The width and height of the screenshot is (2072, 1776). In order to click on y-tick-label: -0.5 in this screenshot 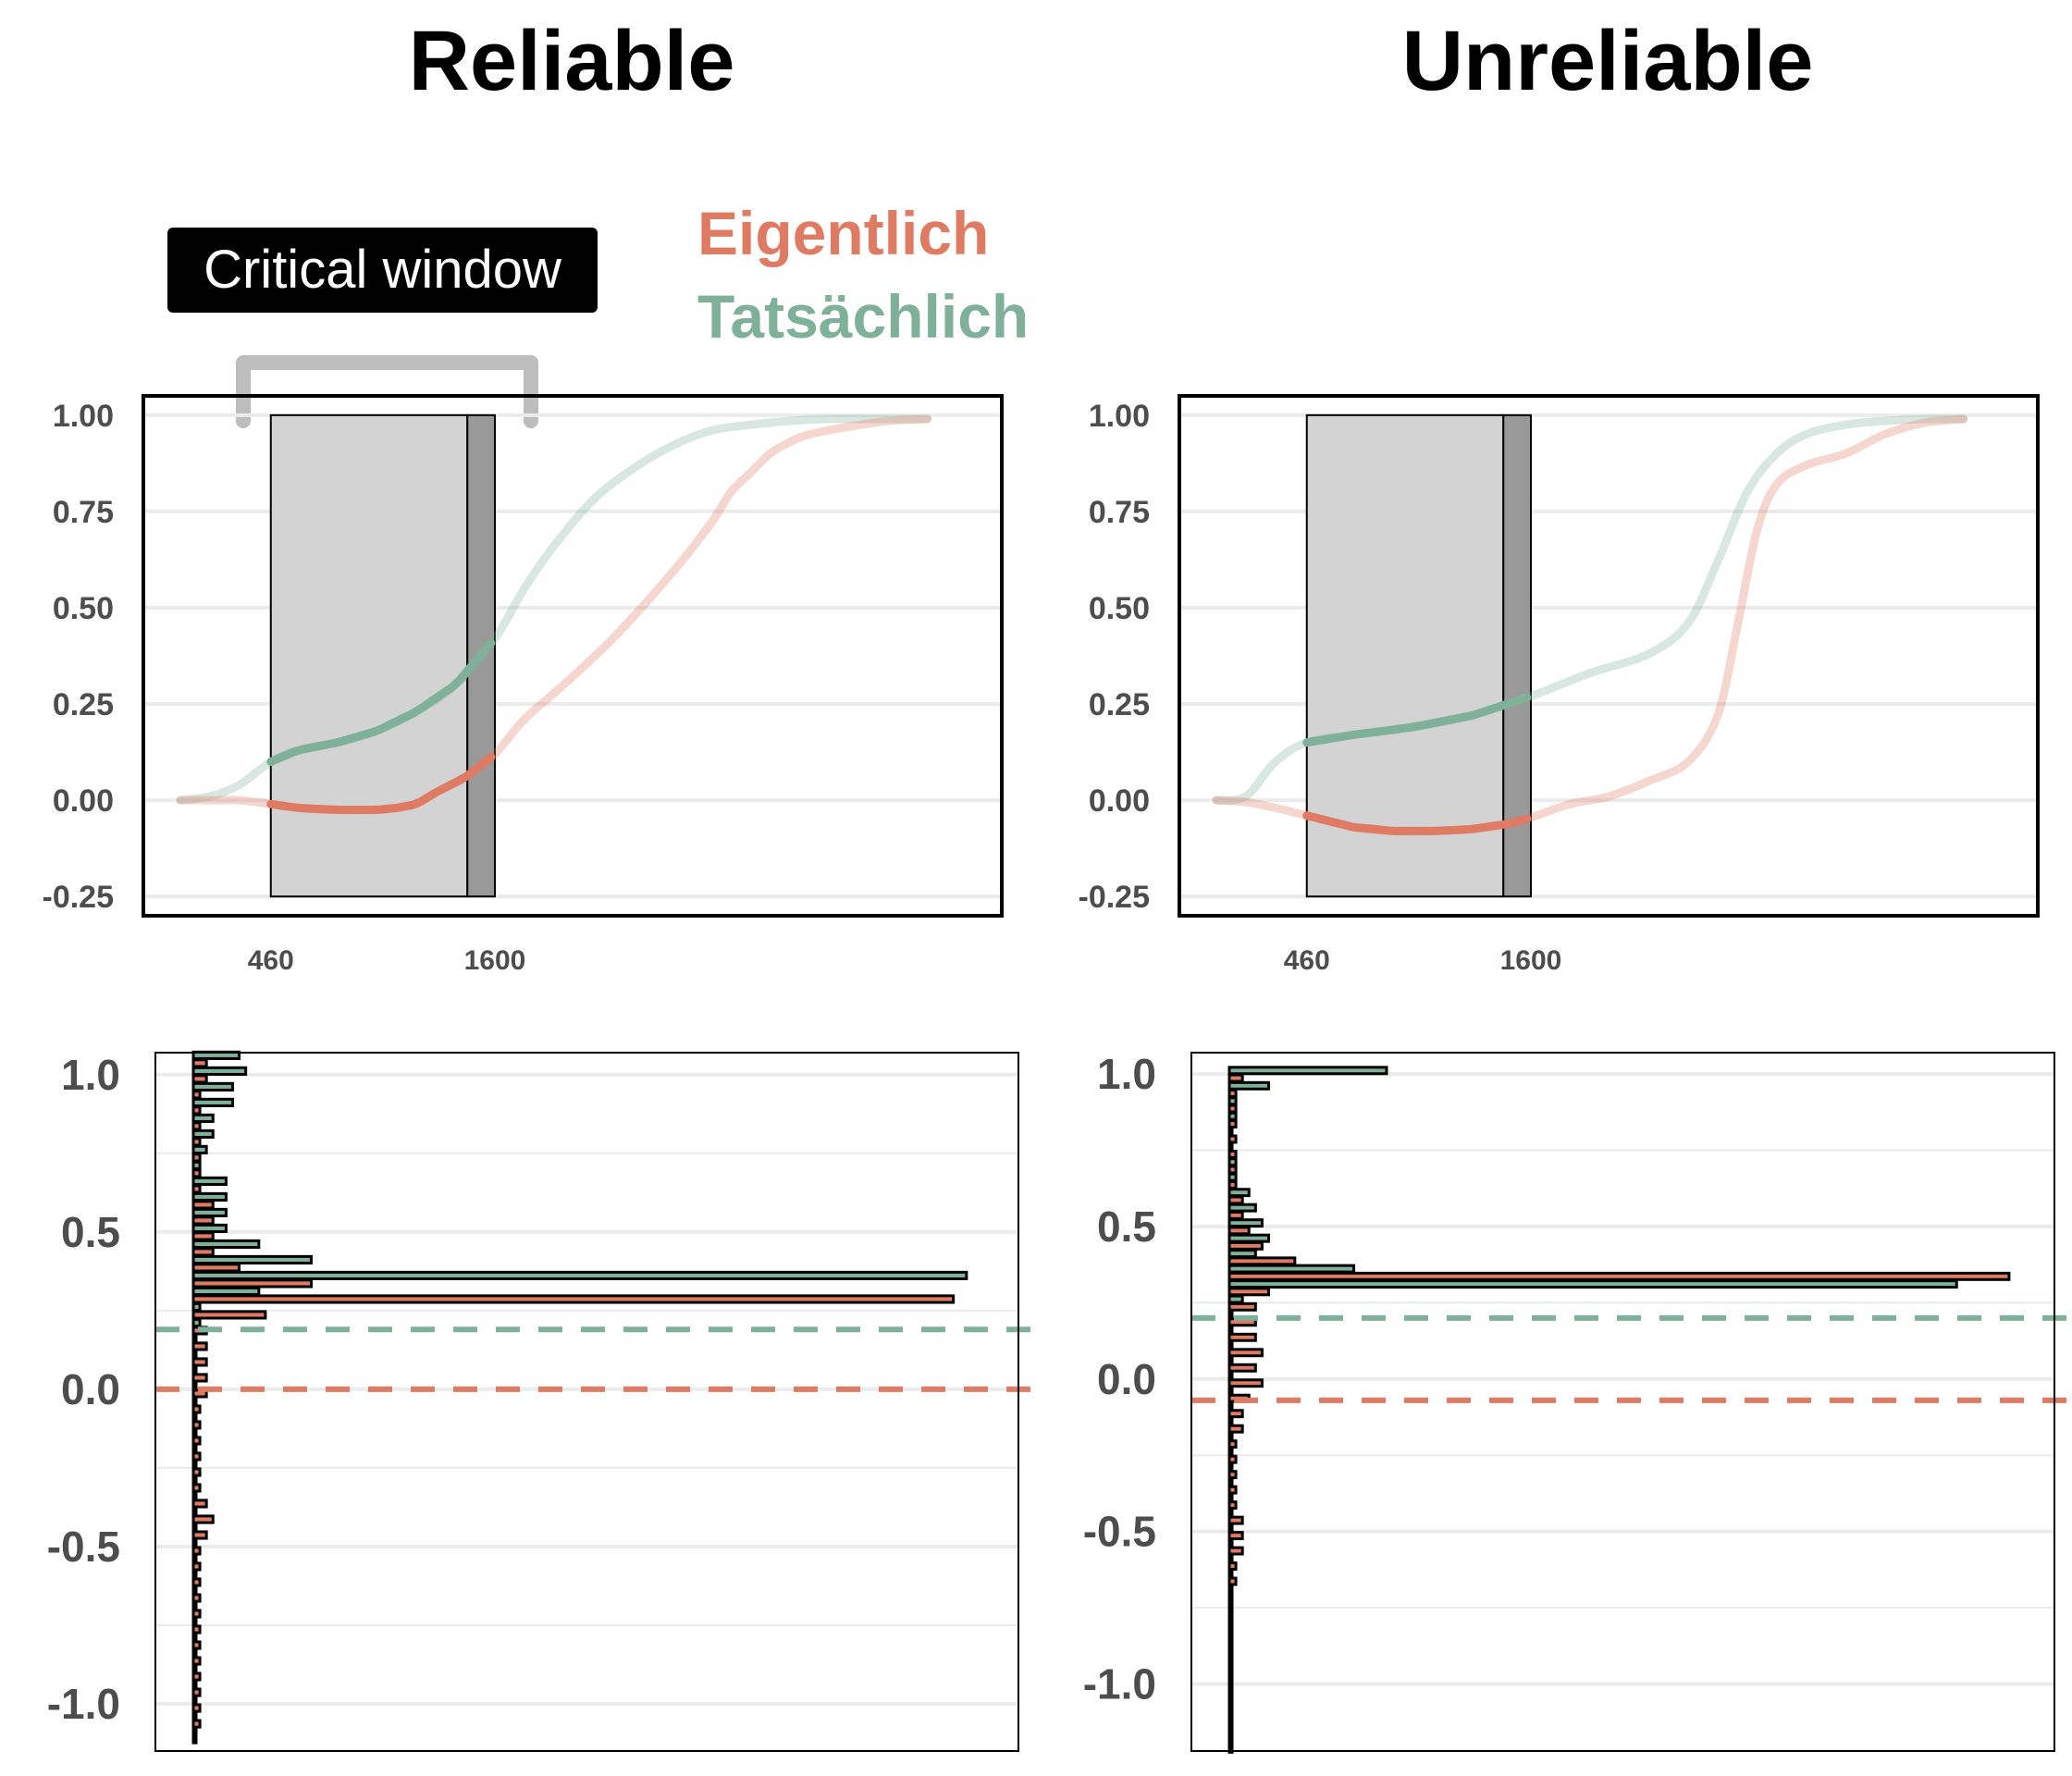, I will do `click(84, 1547)`.